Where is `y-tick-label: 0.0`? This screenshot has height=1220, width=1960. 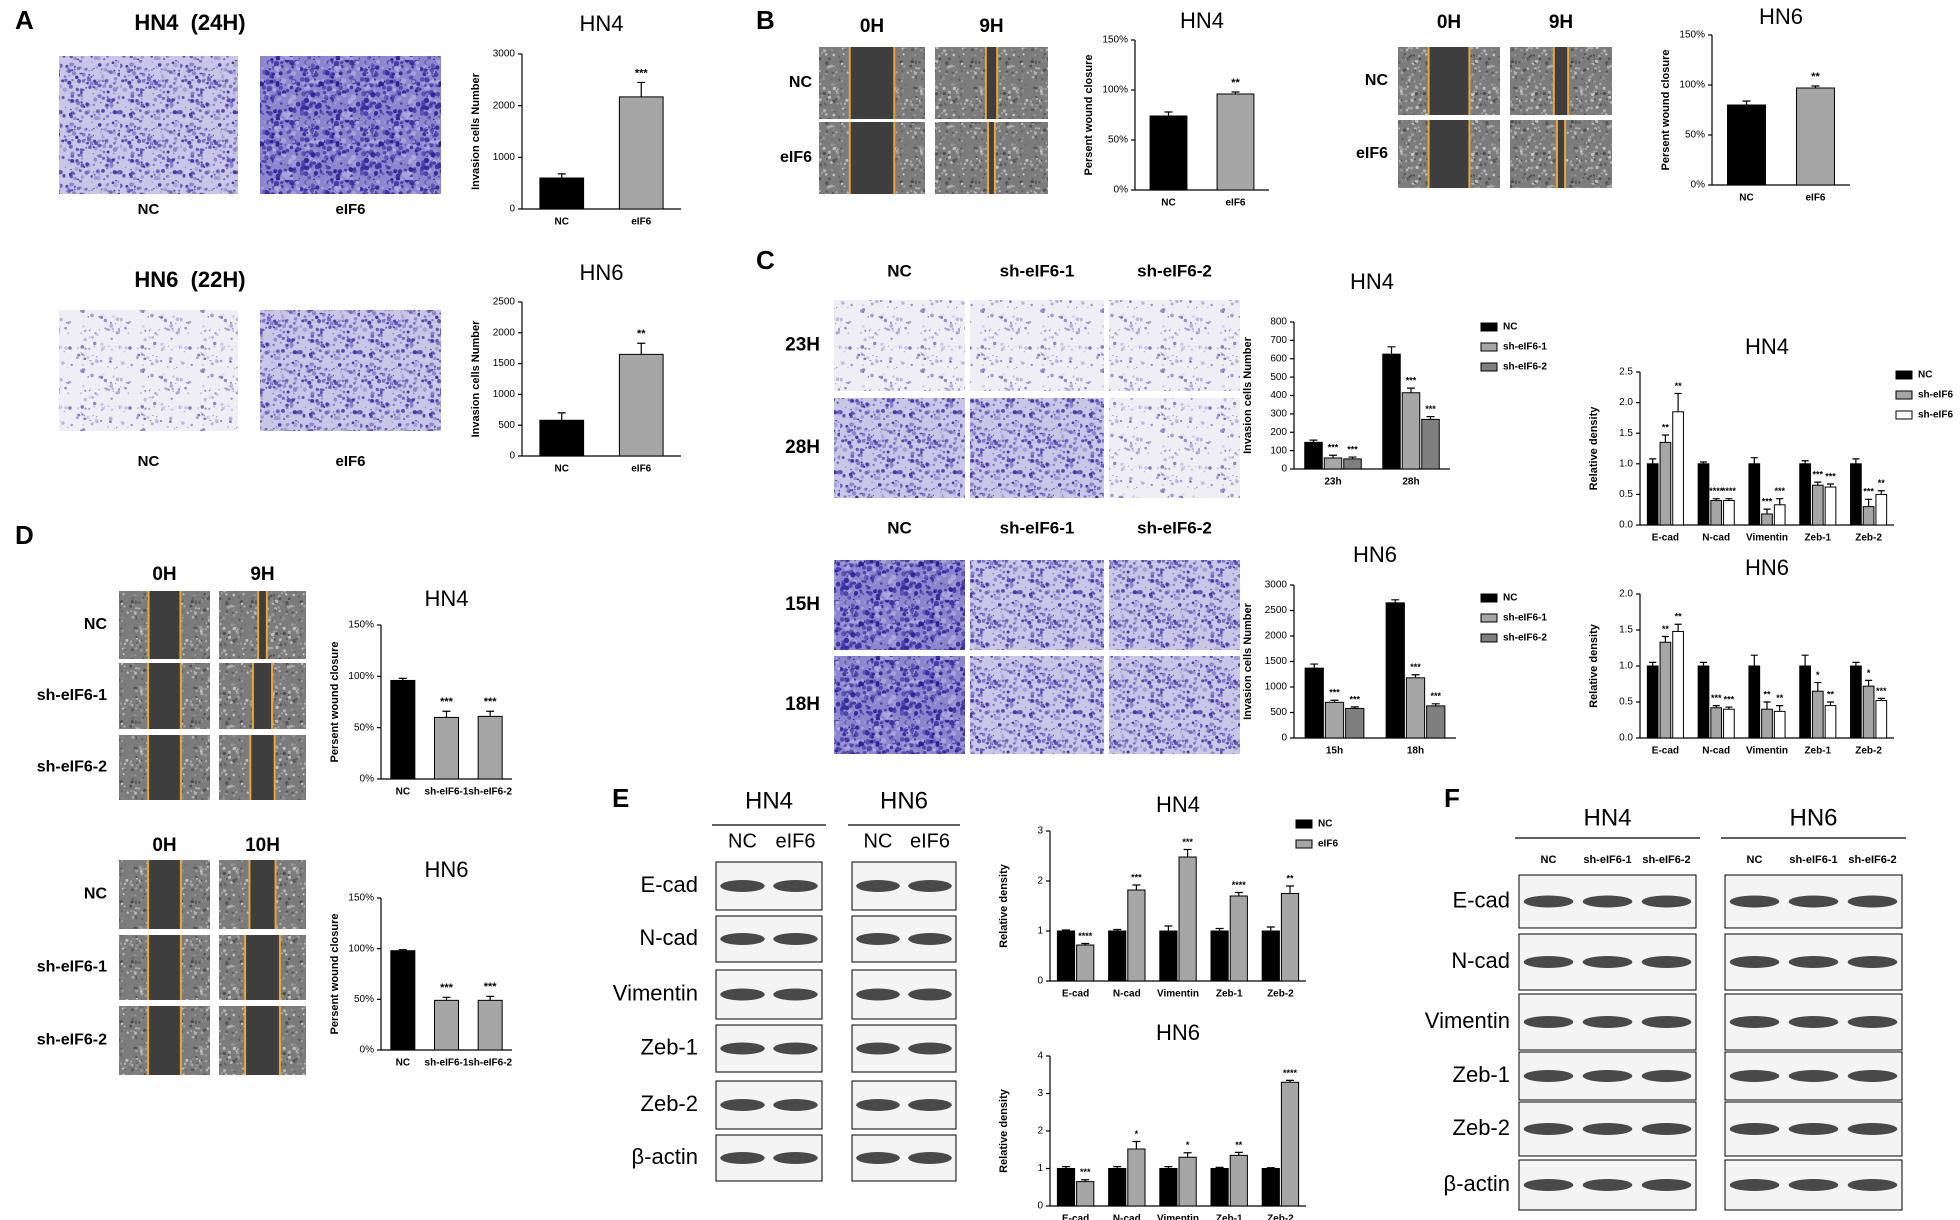 y-tick-label: 0.0 is located at coordinates (1626, 525).